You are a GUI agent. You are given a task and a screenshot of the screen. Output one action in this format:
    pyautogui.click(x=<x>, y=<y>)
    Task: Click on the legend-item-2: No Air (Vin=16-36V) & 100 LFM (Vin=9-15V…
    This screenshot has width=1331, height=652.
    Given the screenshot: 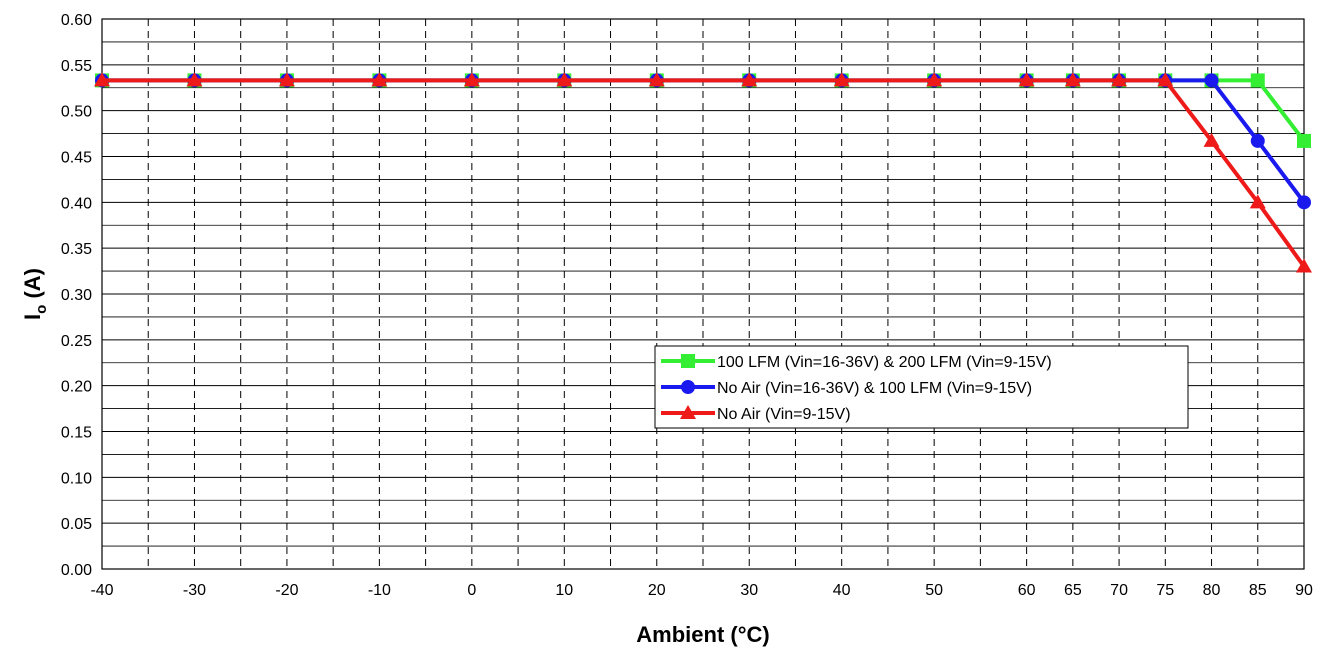 What is the action you would take?
    pyautogui.click(x=846, y=388)
    